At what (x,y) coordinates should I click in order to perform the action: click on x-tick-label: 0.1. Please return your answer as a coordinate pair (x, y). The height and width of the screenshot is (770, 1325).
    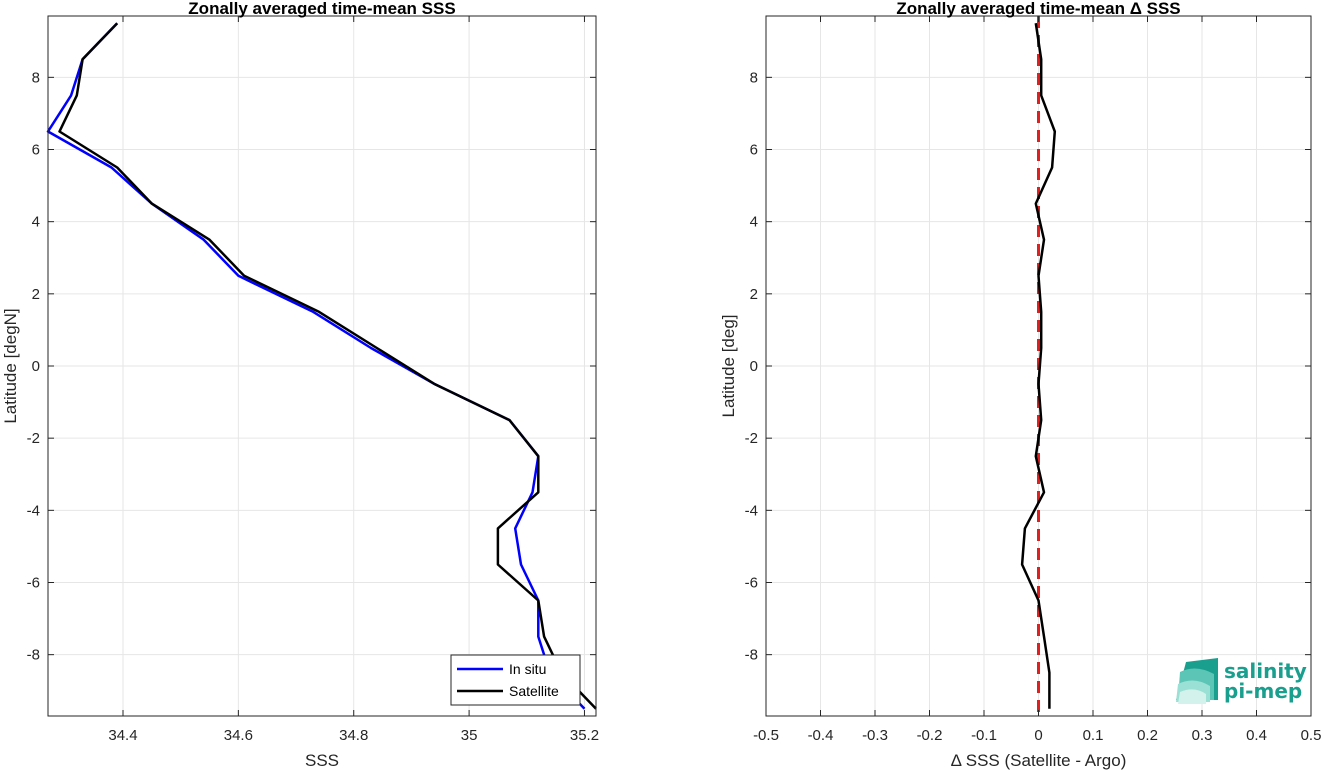
    Looking at the image, I should click on (1093, 735).